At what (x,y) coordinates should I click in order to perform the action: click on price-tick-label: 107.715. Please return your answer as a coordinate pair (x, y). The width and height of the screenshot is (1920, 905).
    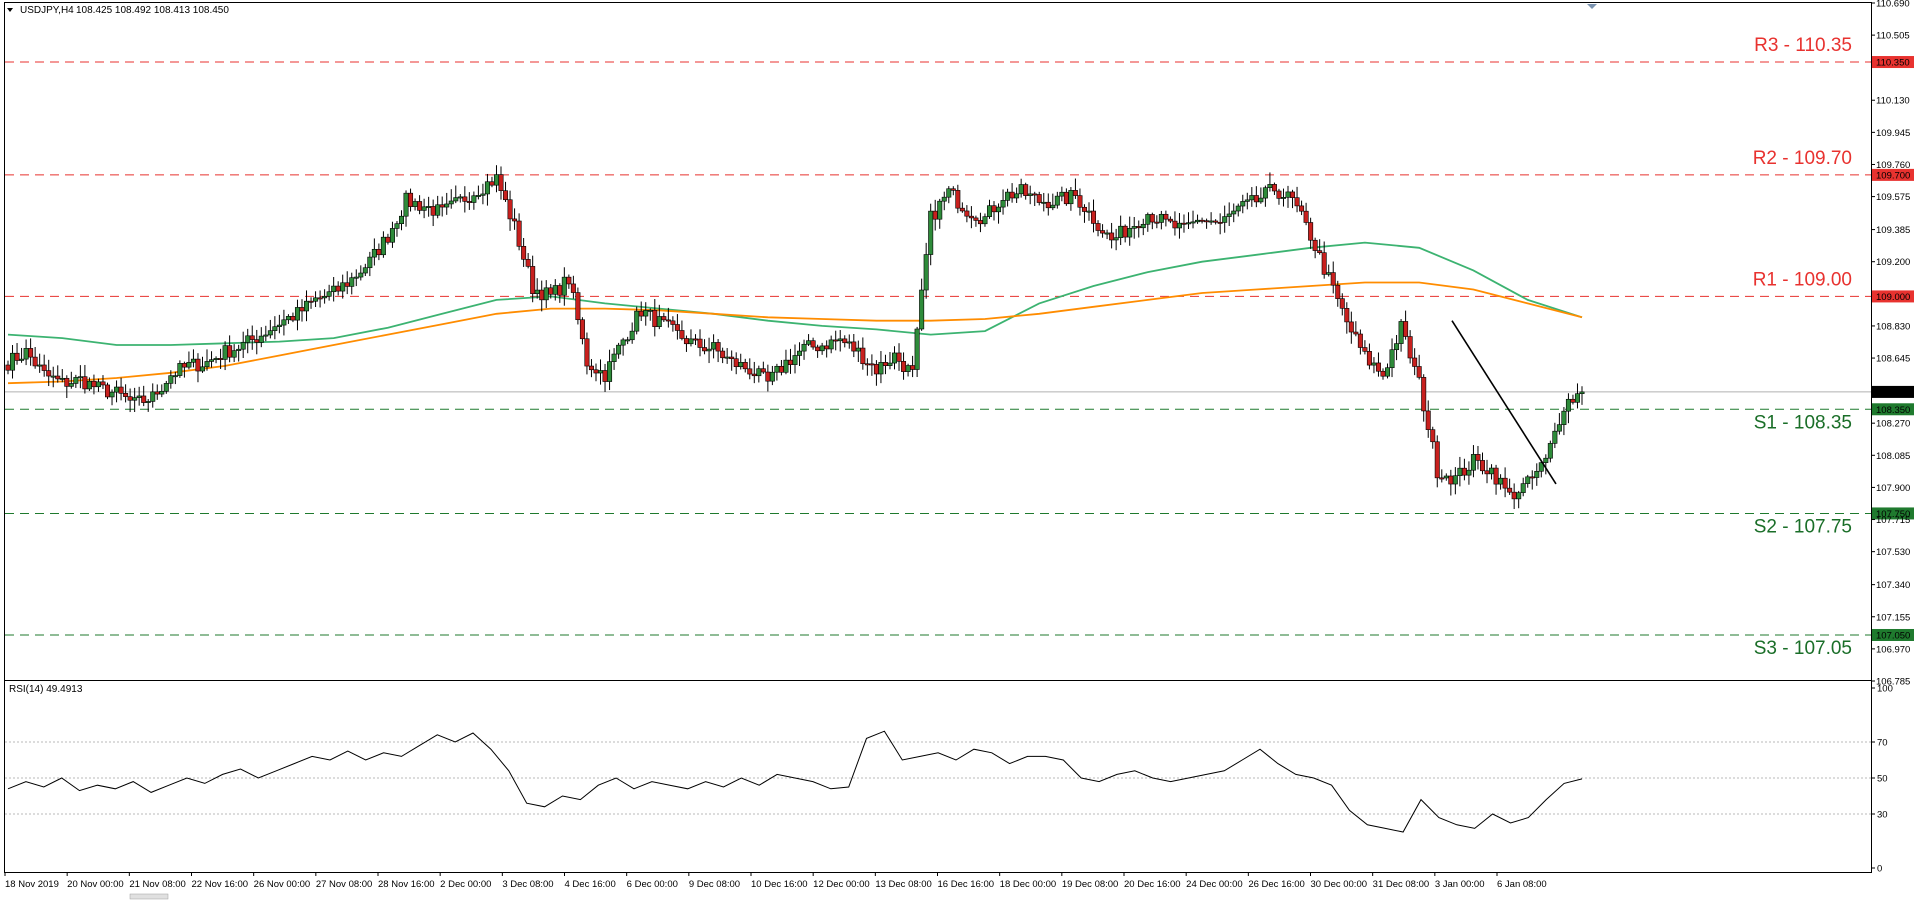
    Looking at the image, I should click on (1893, 520).